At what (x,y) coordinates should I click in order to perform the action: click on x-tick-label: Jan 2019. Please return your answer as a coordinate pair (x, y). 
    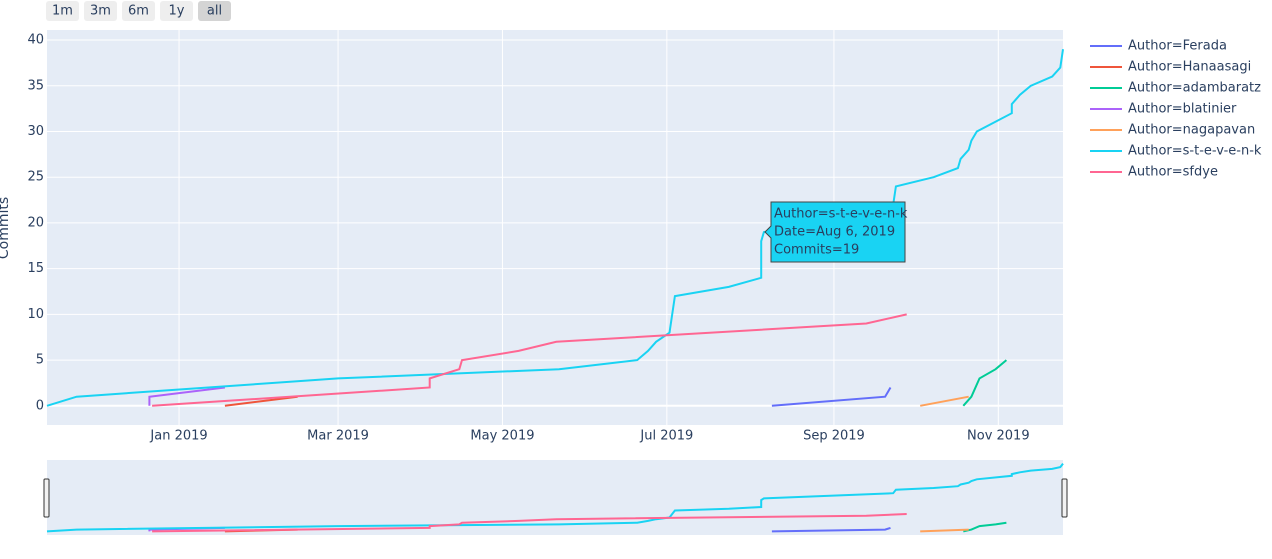
    Looking at the image, I should click on (178, 436).